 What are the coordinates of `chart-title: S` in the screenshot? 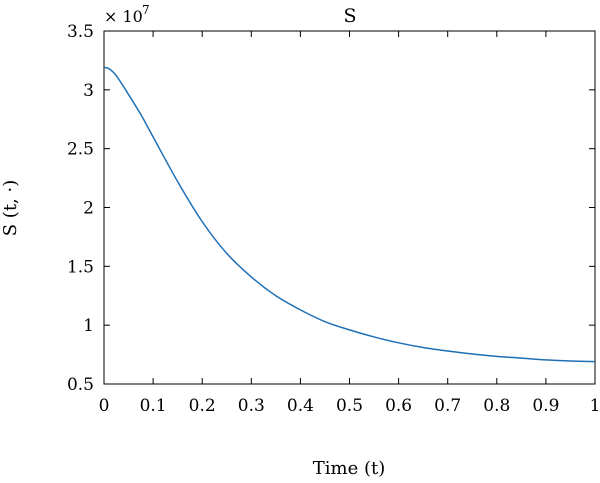 It's located at (349, 16).